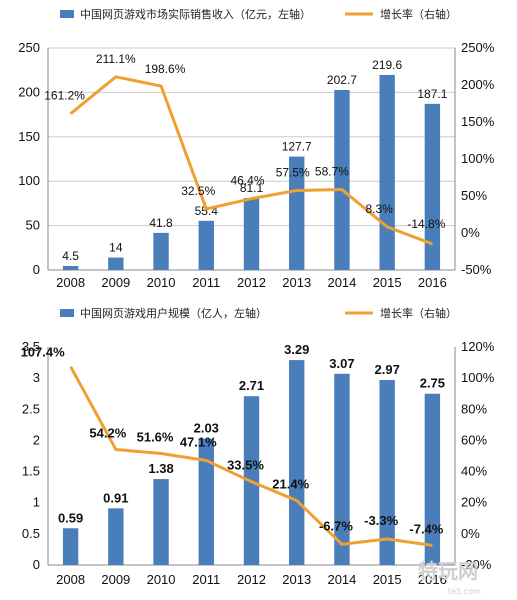 The image size is (517, 600). I want to click on y2-tick-label: -20%, so click(476, 564).